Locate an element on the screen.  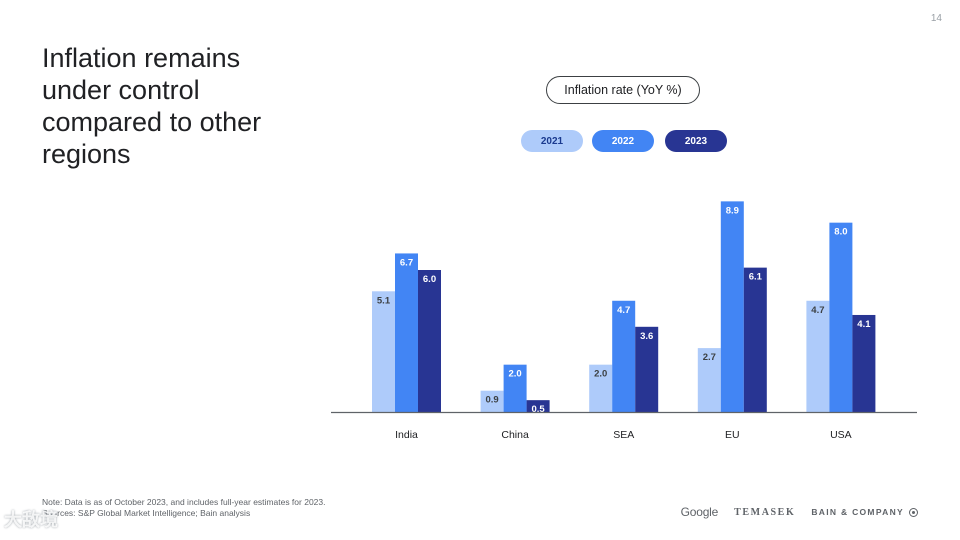
google-logo: Google is located at coordinates (699, 512).